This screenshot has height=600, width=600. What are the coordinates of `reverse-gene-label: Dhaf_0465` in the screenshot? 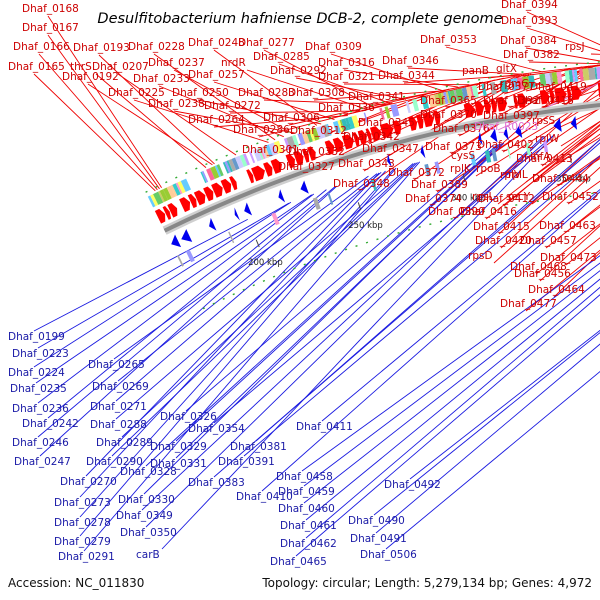 It's located at (298, 562).